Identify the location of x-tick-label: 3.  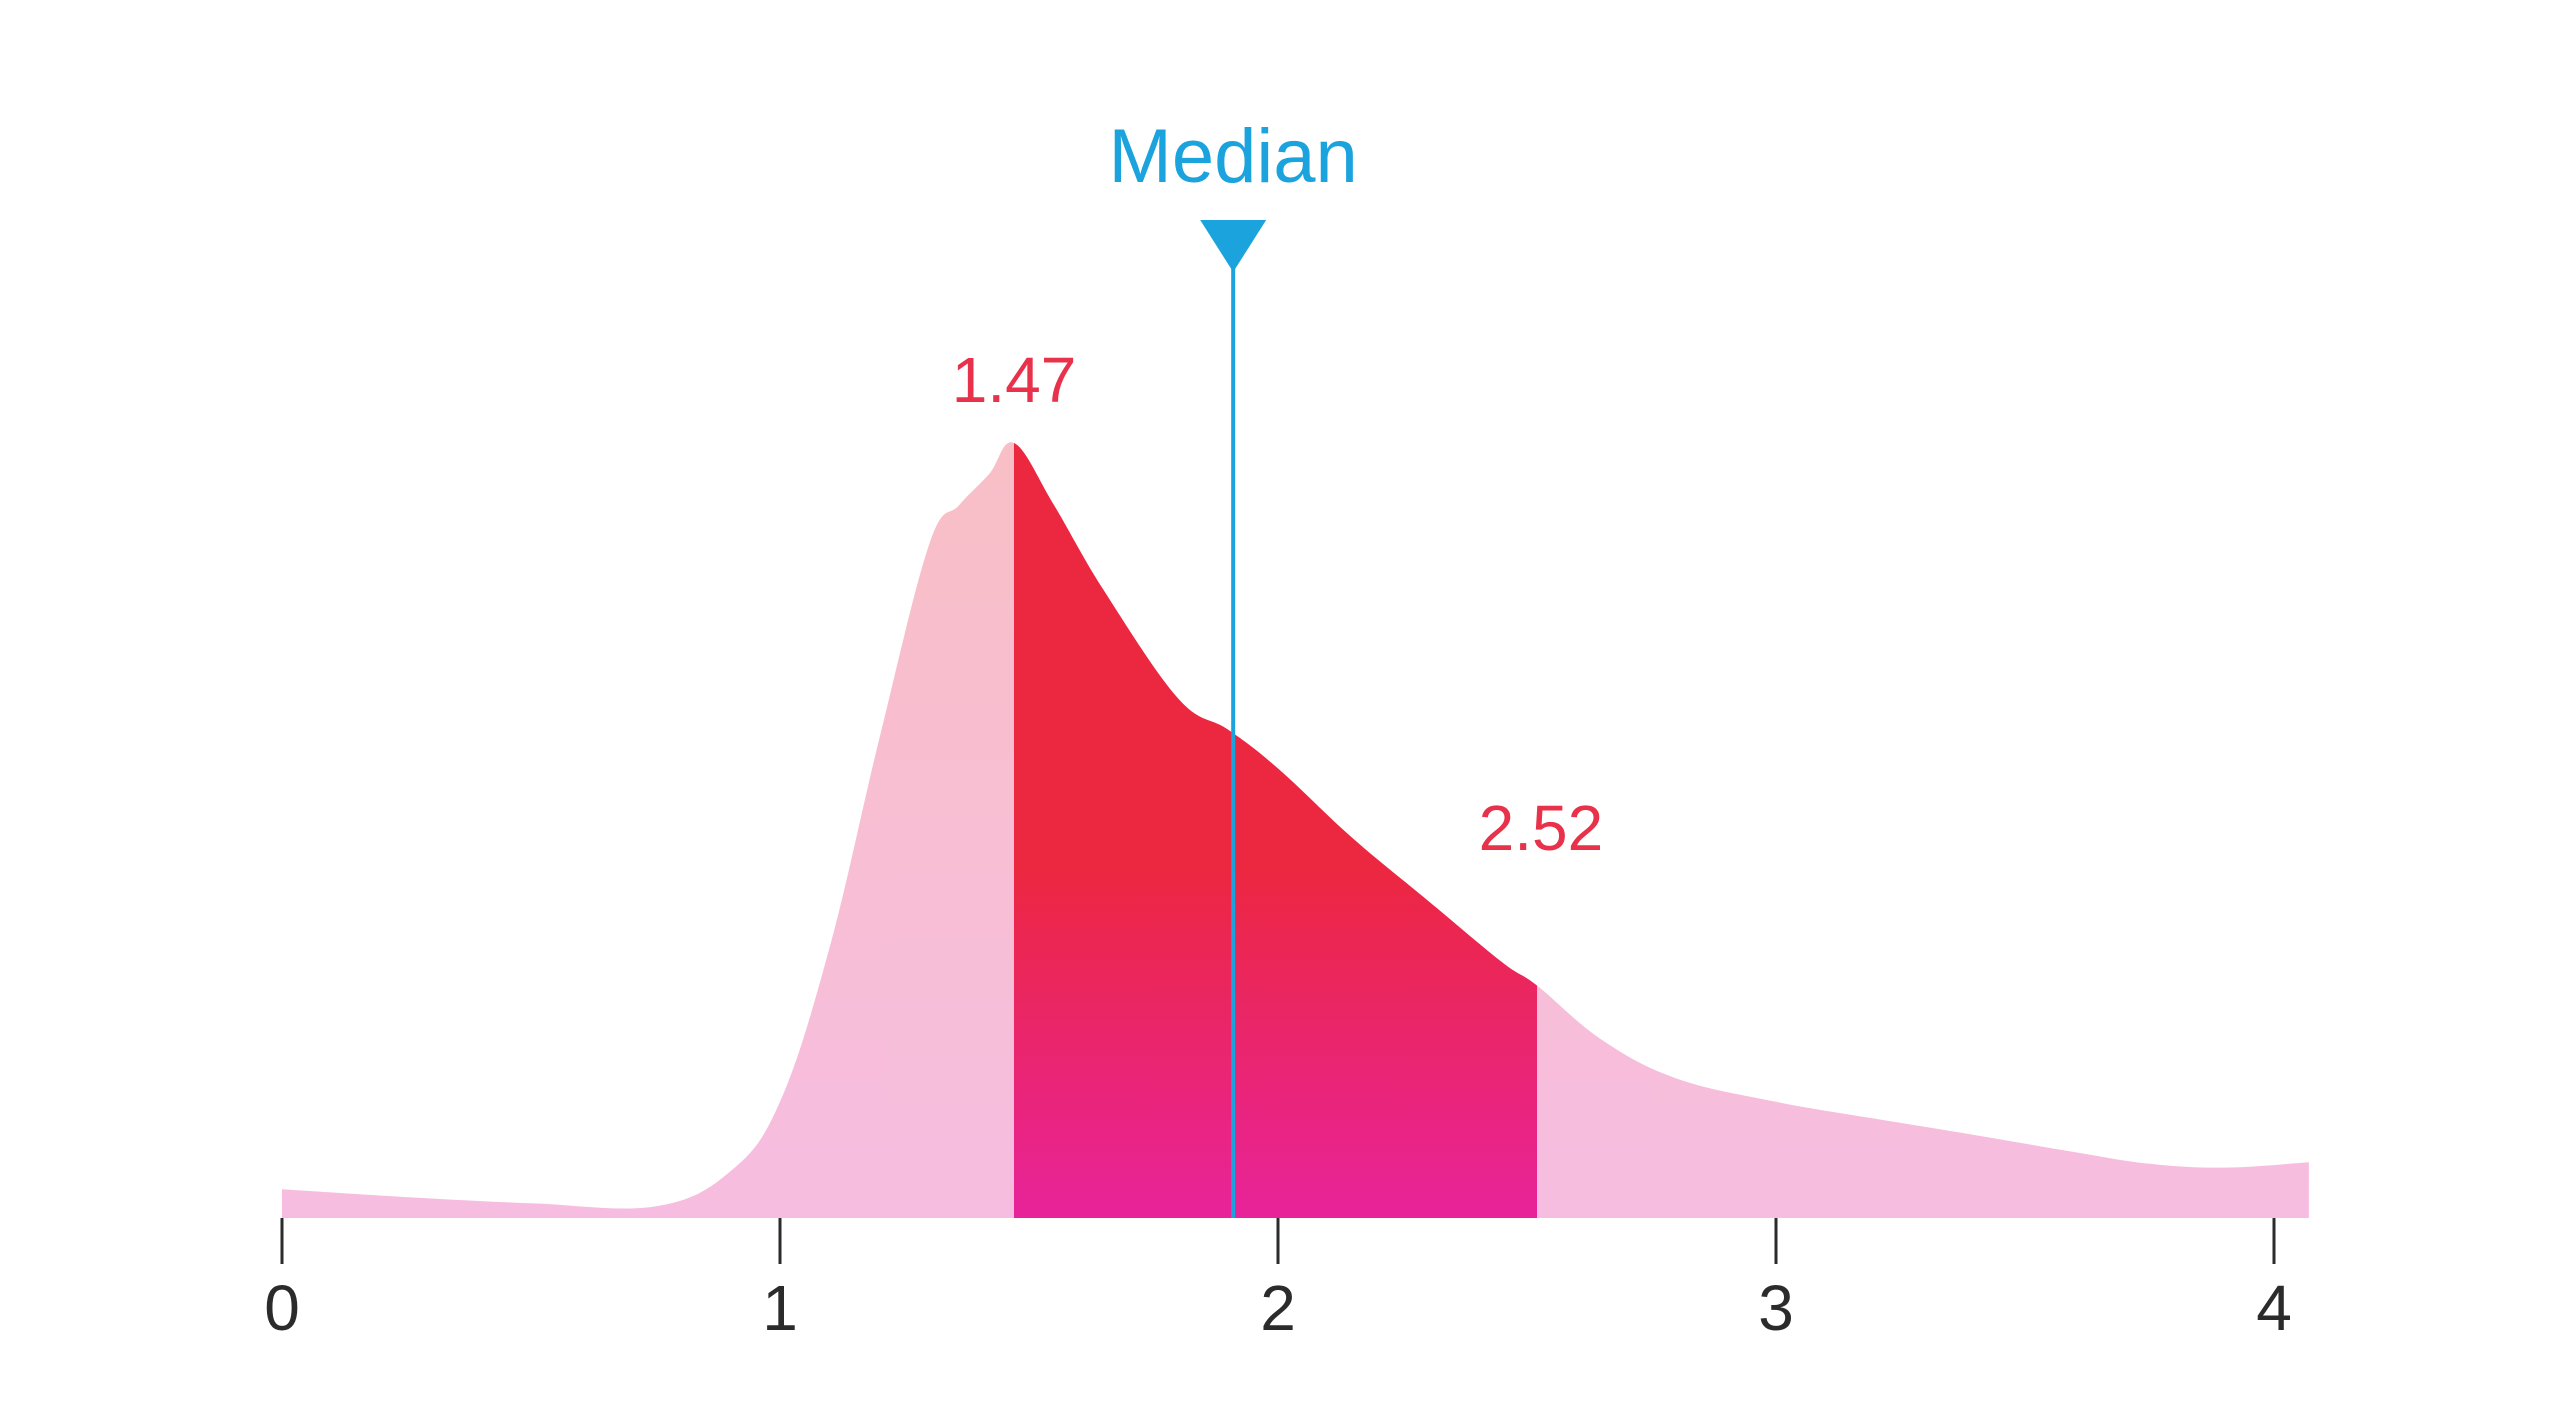
(1776, 1308).